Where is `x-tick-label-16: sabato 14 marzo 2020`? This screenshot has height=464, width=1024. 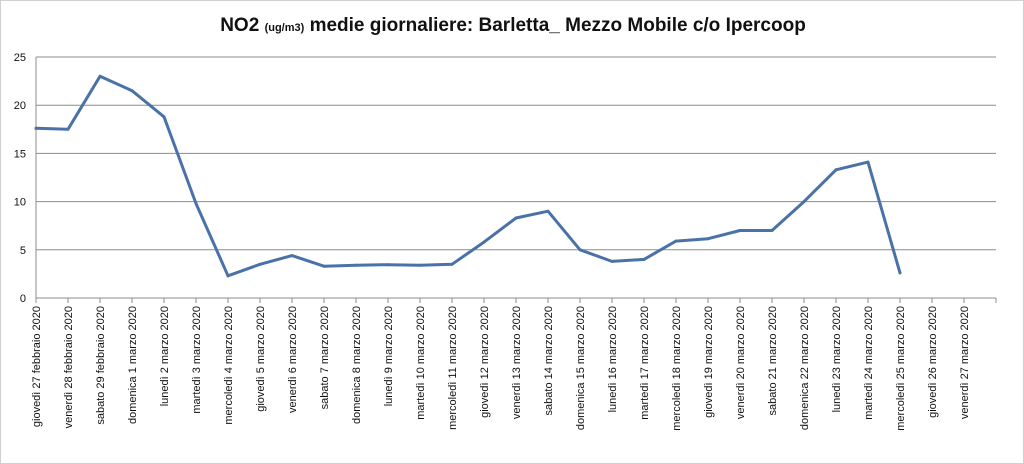
x-tick-label-16: sabato 14 marzo 2020 is located at coordinates (549, 360).